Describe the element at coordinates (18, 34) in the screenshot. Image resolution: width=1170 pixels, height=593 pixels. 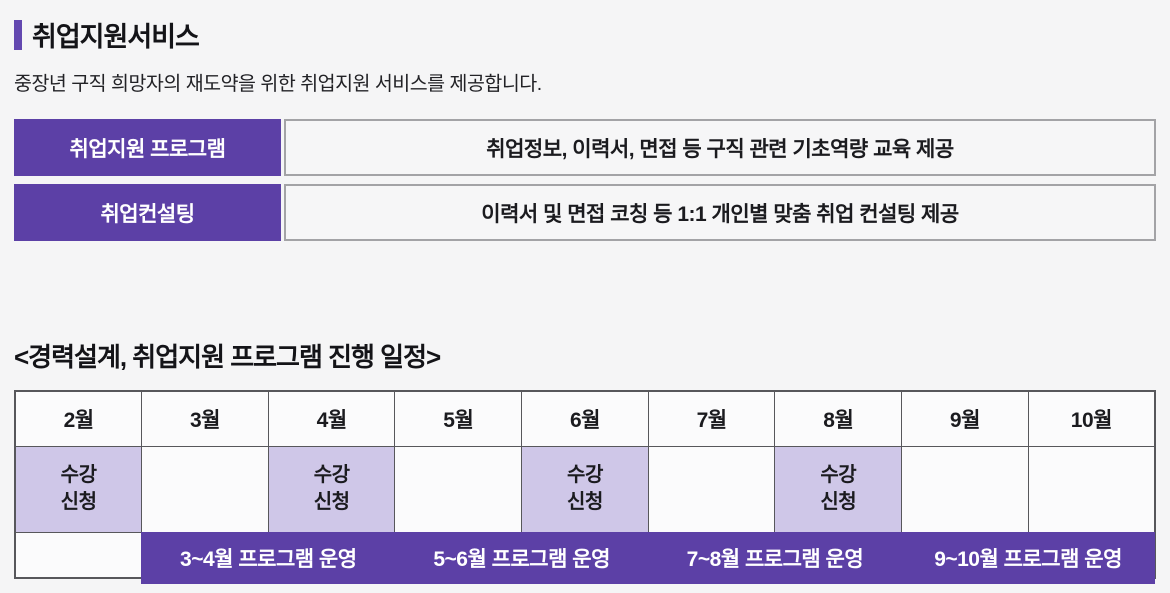
I see `accent-bar` at that location.